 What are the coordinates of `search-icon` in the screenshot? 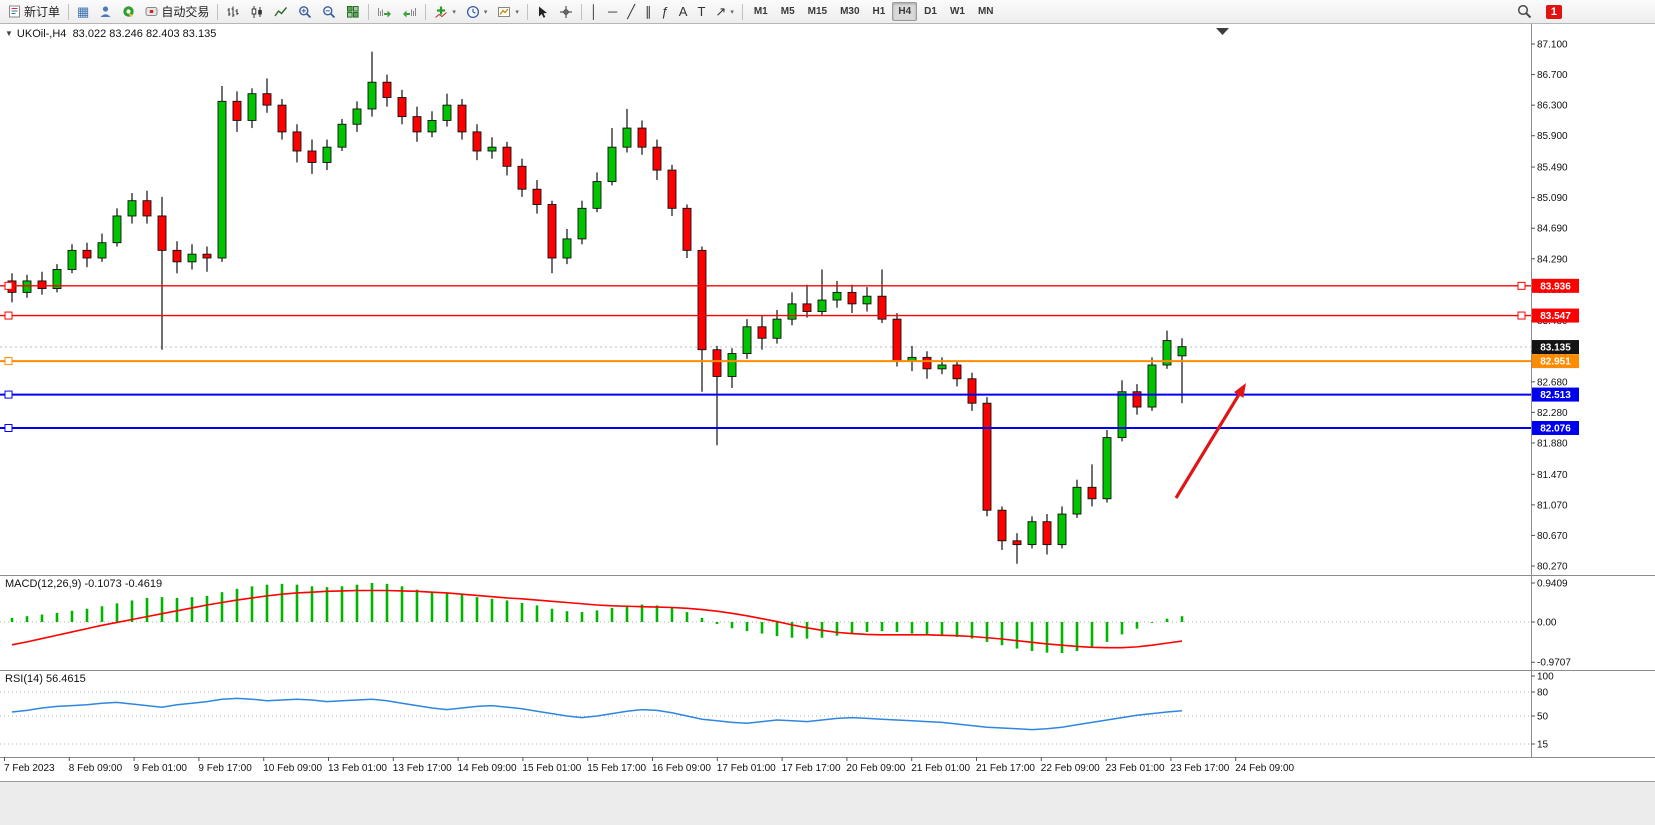 It's located at (1524, 11).